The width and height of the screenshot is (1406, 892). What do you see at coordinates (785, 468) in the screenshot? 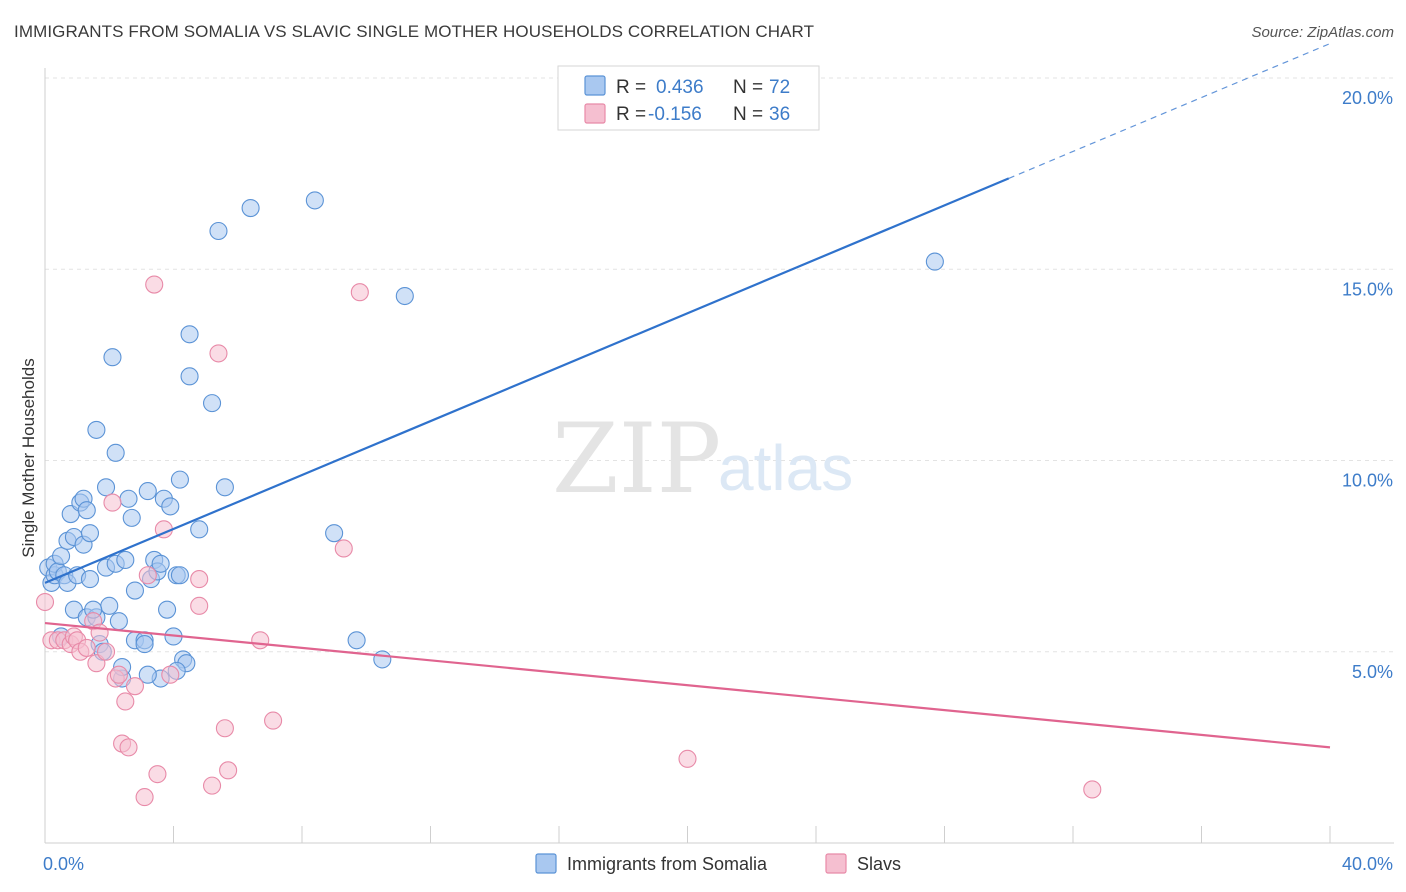
I see `watermark-atlas: atlas` at bounding box center [785, 468].